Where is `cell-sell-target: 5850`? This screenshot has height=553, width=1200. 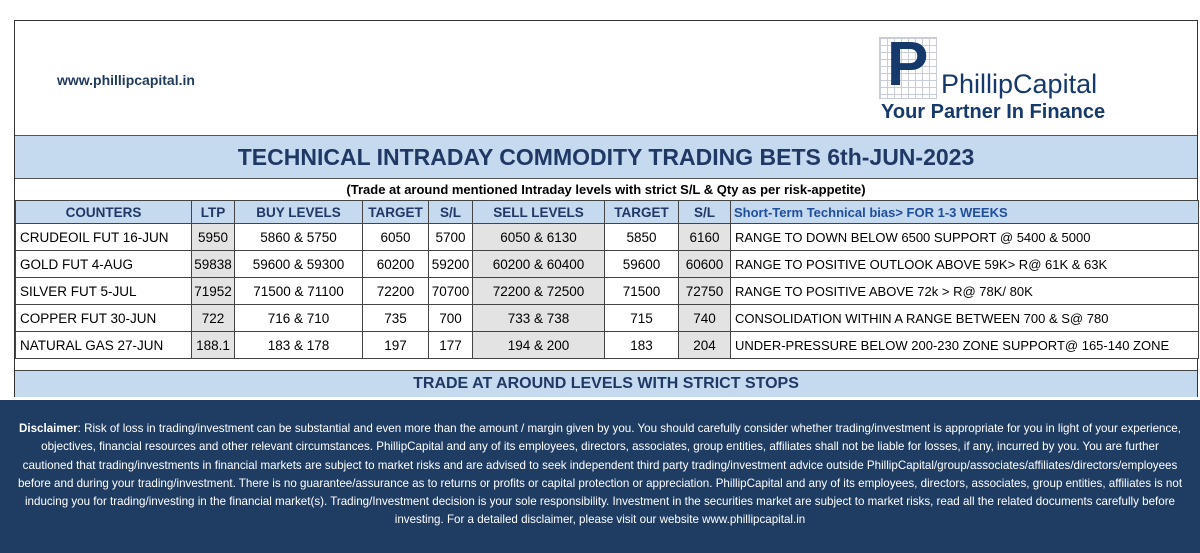 cell-sell-target: 5850 is located at coordinates (641, 237).